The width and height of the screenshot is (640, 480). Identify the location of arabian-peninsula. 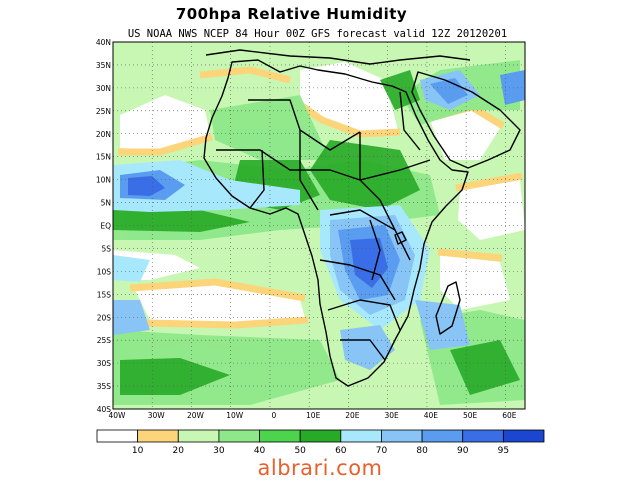
(466, 120).